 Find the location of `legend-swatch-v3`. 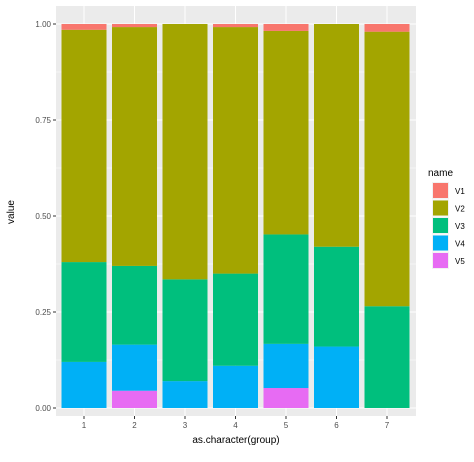

legend-swatch-v3 is located at coordinates (440, 225).